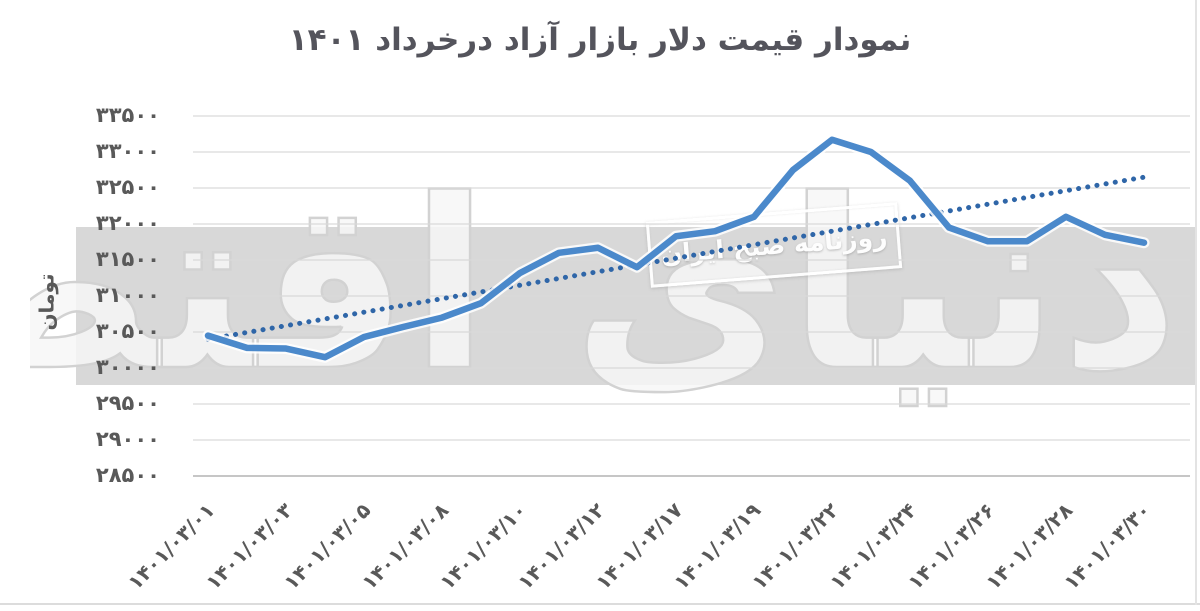  I want to click on chart-title: نمودار قیمت دلار بازار آزاد درخرداد ۱۴۰۱, so click(600, 40).